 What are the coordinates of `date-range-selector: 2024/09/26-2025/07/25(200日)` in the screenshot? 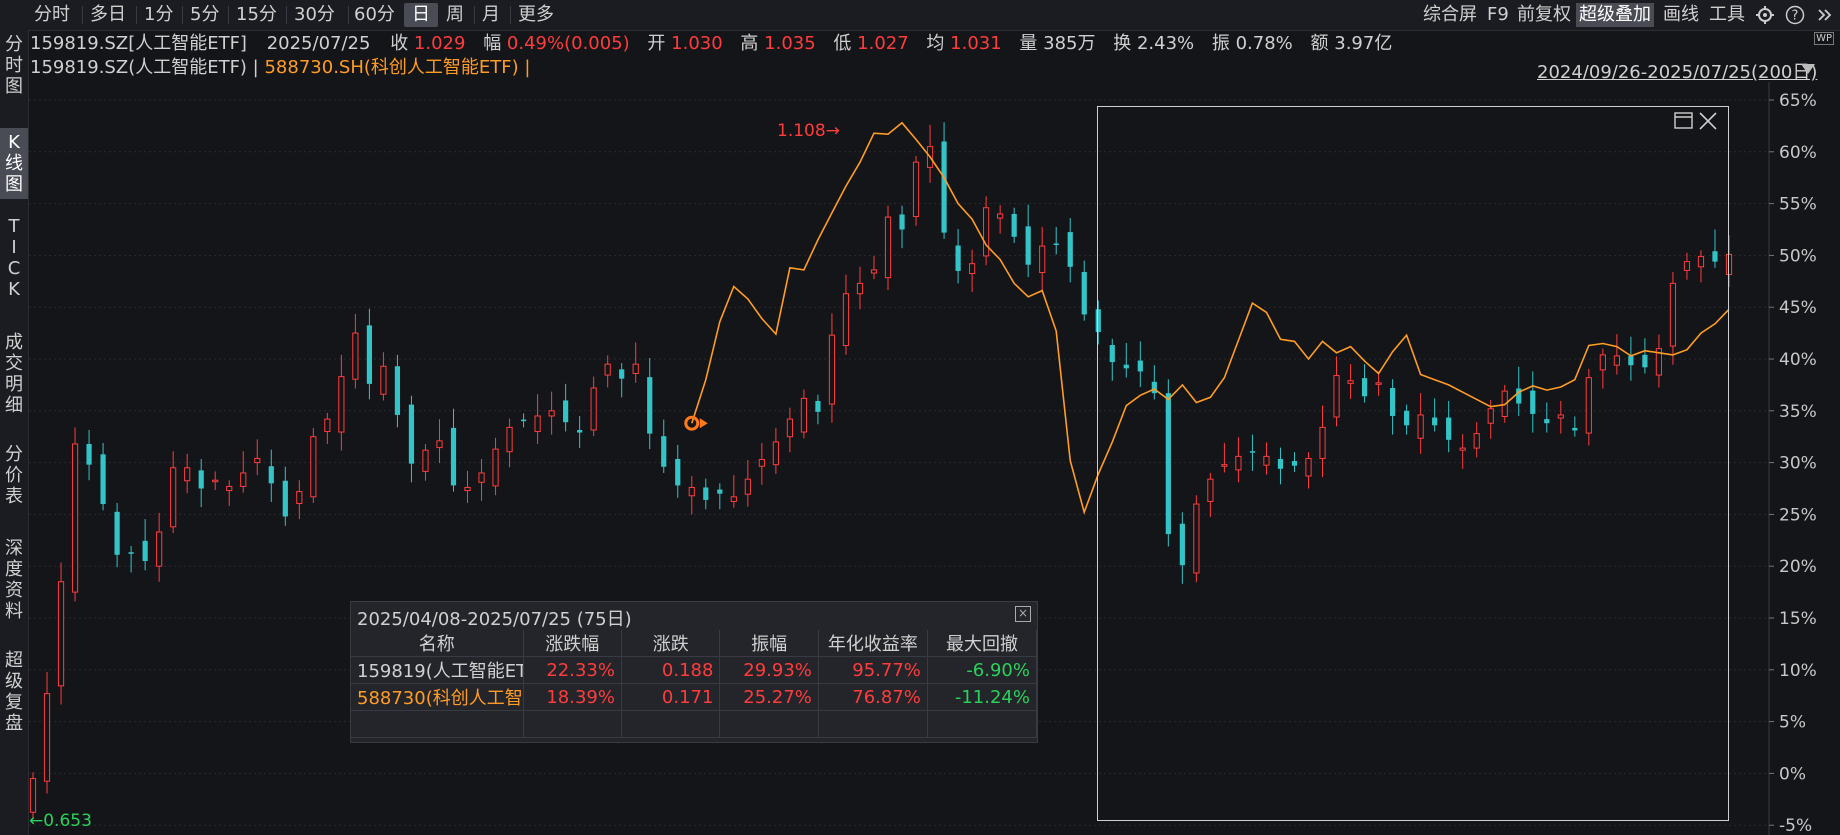 It's located at (1677, 72).